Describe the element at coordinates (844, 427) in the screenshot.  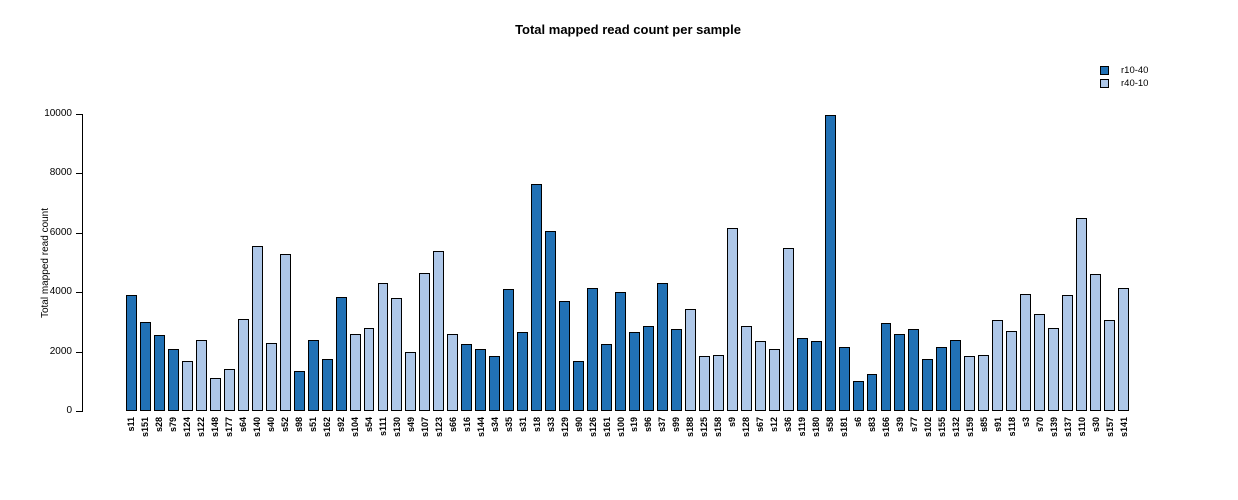
I see `x-tick-label-s181: s181` at that location.